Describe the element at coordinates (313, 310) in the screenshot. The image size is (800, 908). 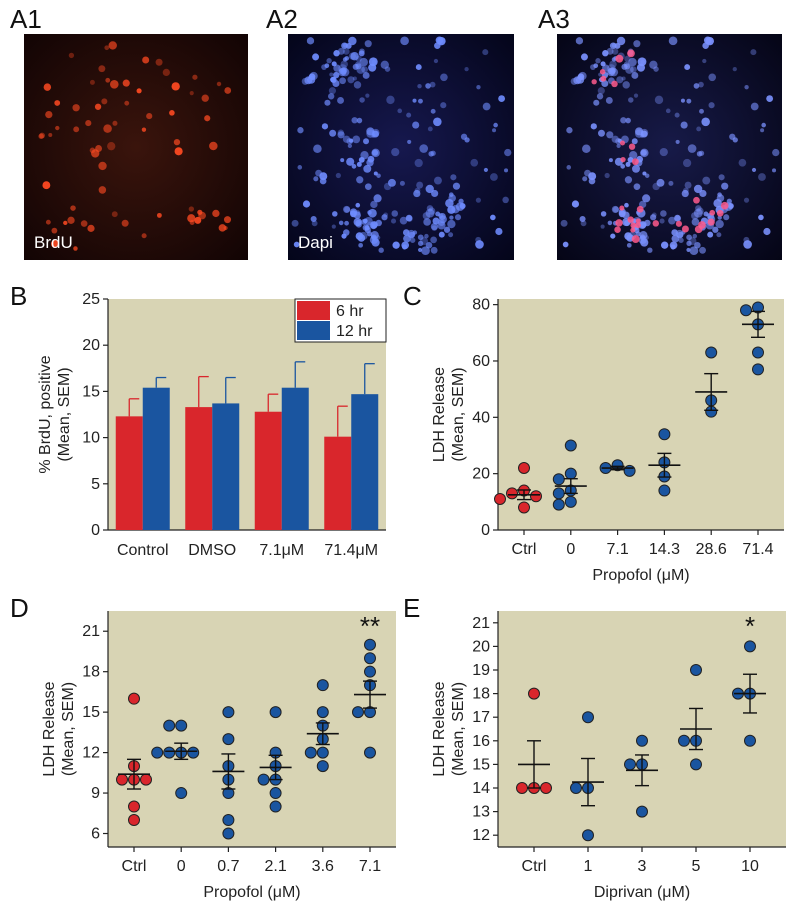
I see `legend-swatch` at that location.